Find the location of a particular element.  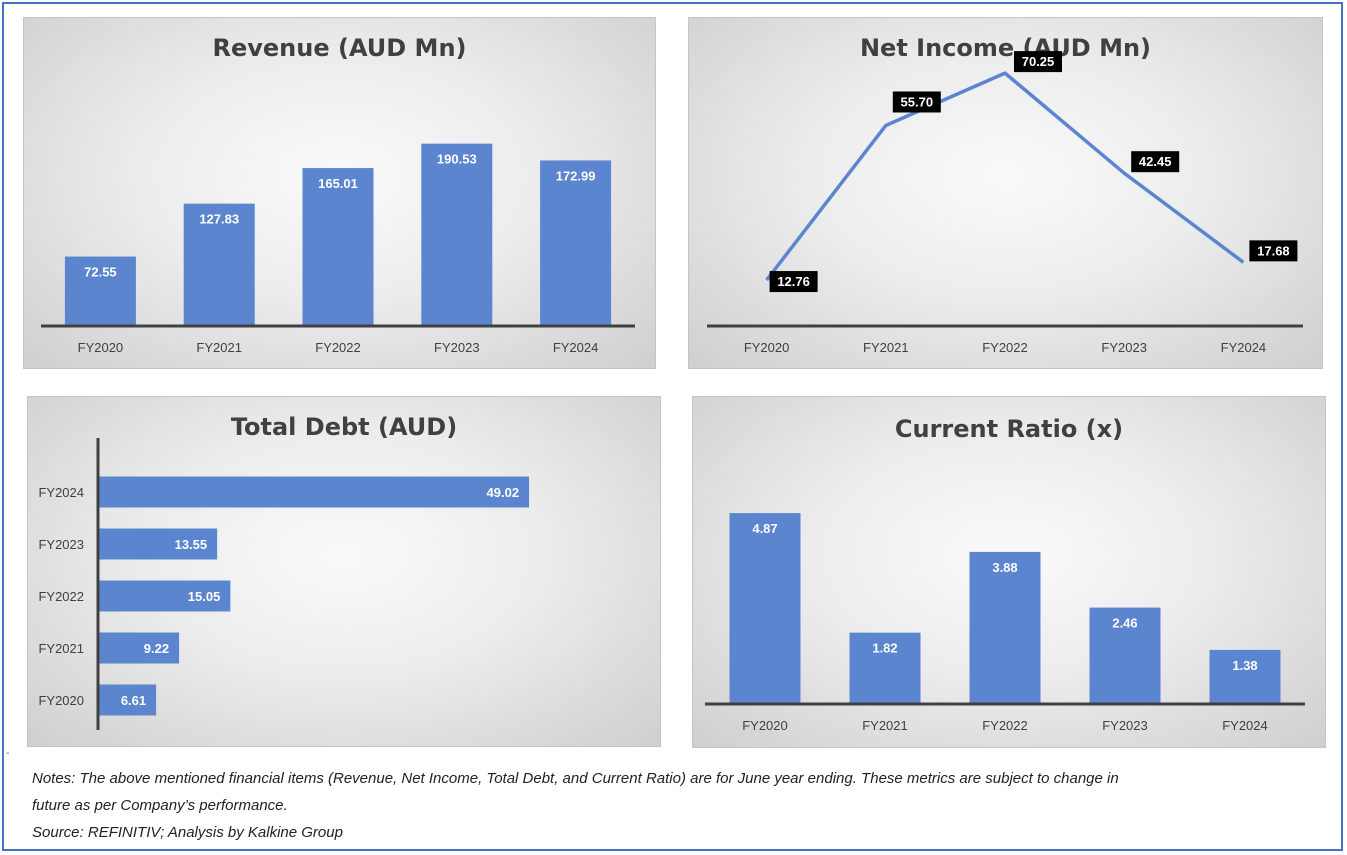

bar-value-label: 6.61 is located at coordinates (133, 700).